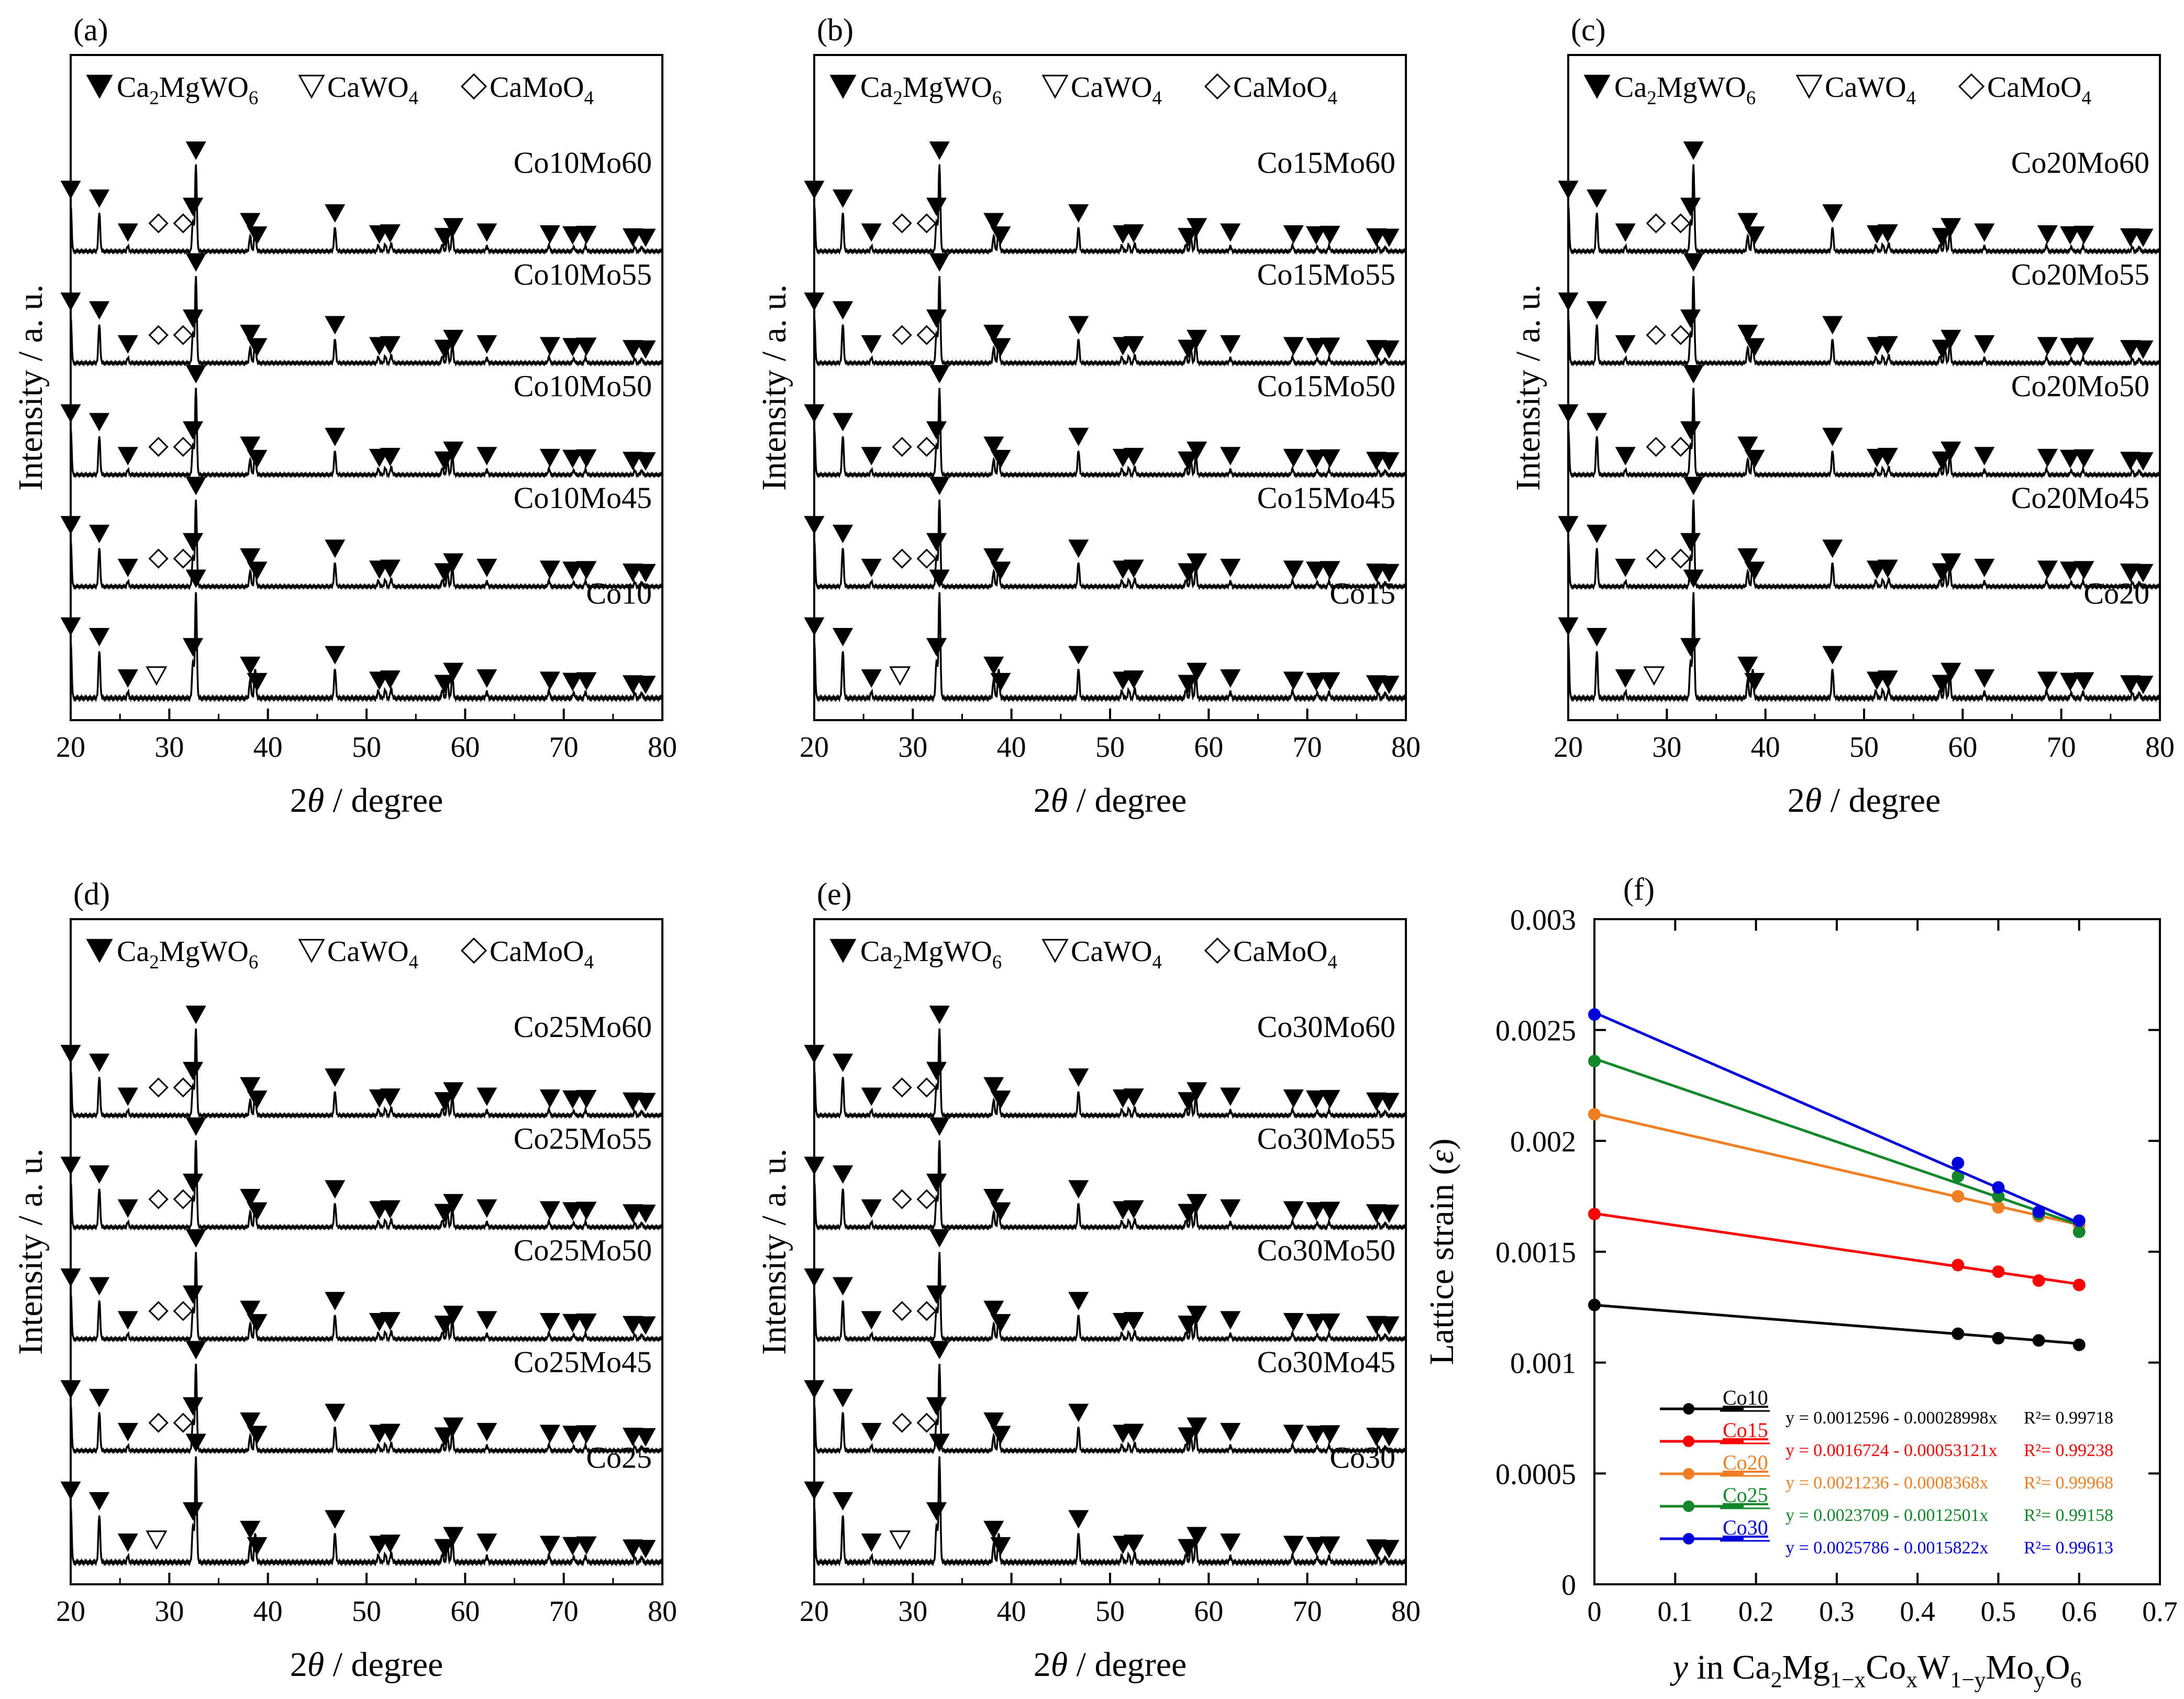 The width and height of the screenshot is (2184, 1699). What do you see at coordinates (1442, 1252) in the screenshot?
I see `y-axis-title: Lattice strain (ε)` at bounding box center [1442, 1252].